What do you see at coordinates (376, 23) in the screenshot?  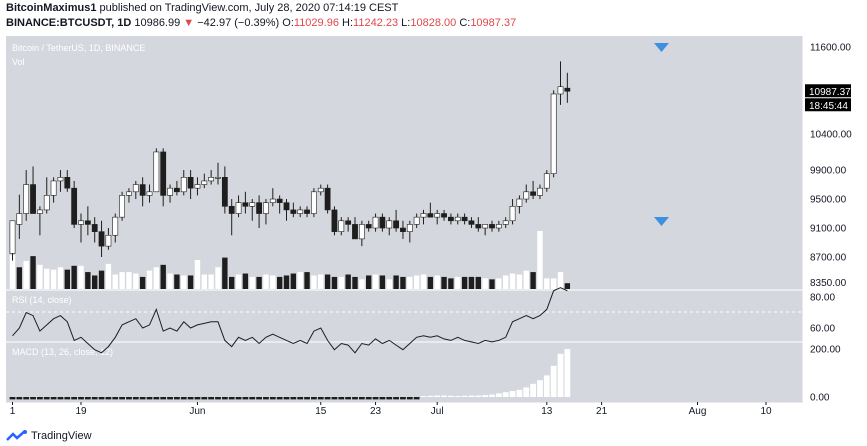 I see `high-value: 11242.23` at bounding box center [376, 23].